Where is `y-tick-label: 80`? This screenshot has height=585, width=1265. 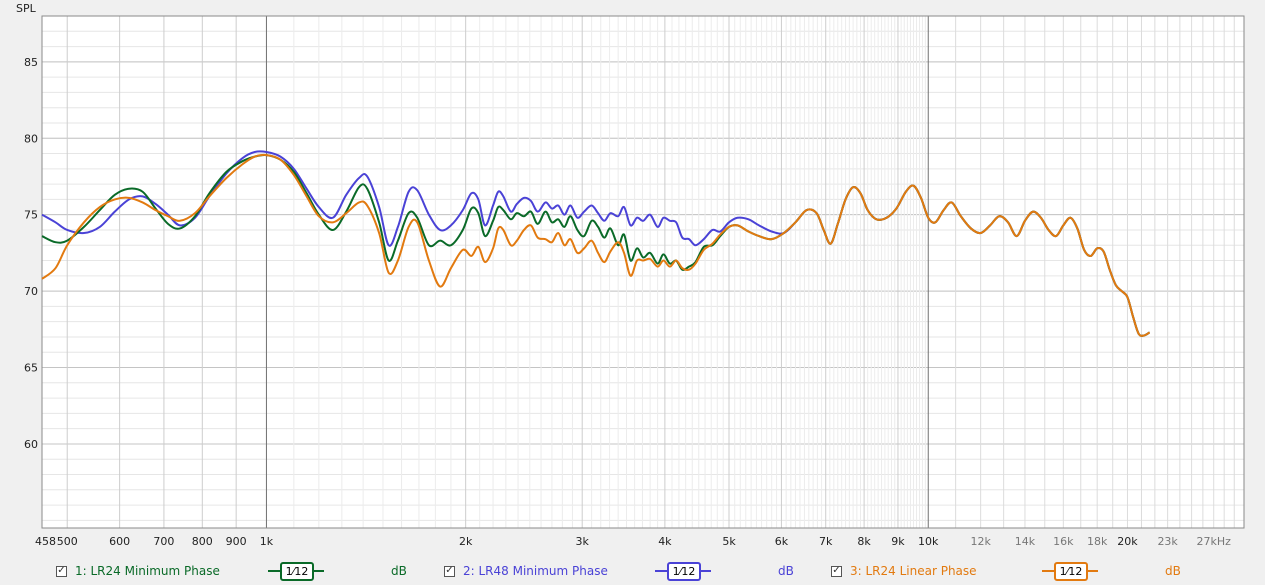
y-tick-label: 80 is located at coordinates (31, 138).